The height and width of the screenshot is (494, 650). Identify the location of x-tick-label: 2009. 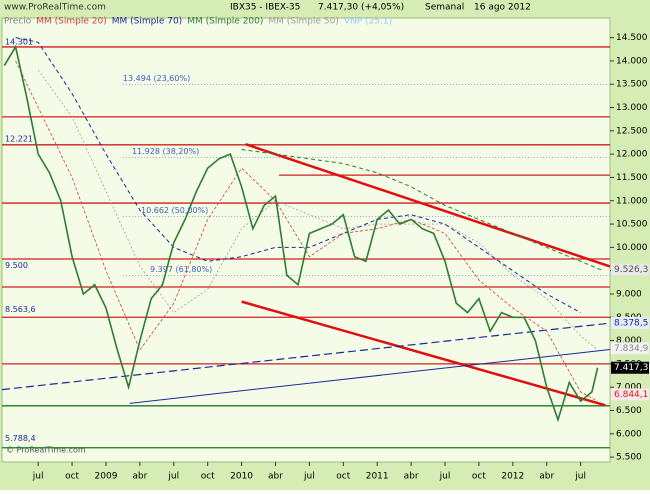
(106, 477).